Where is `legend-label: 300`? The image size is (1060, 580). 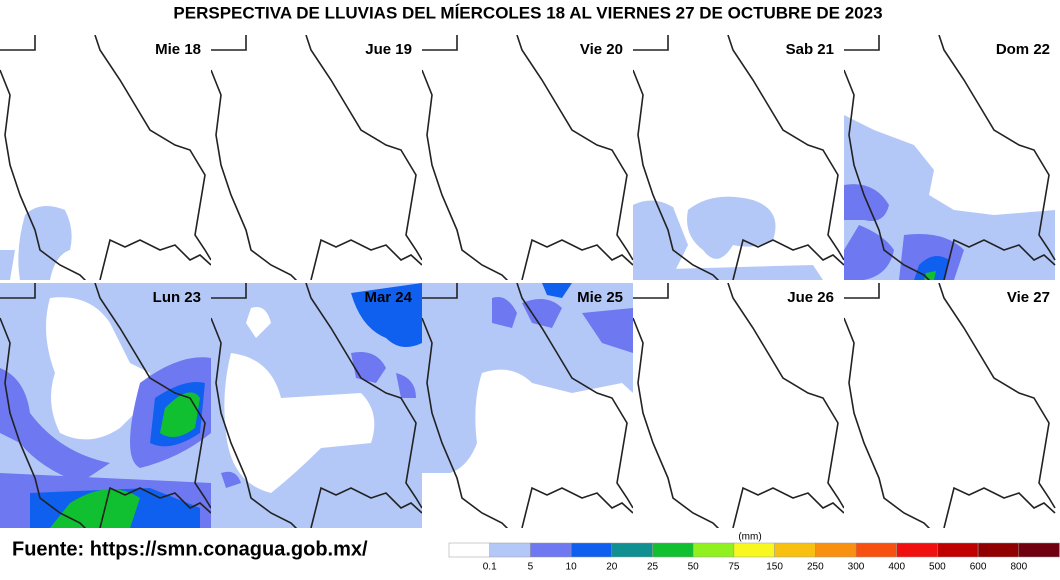 legend-label: 300 is located at coordinates (856, 567).